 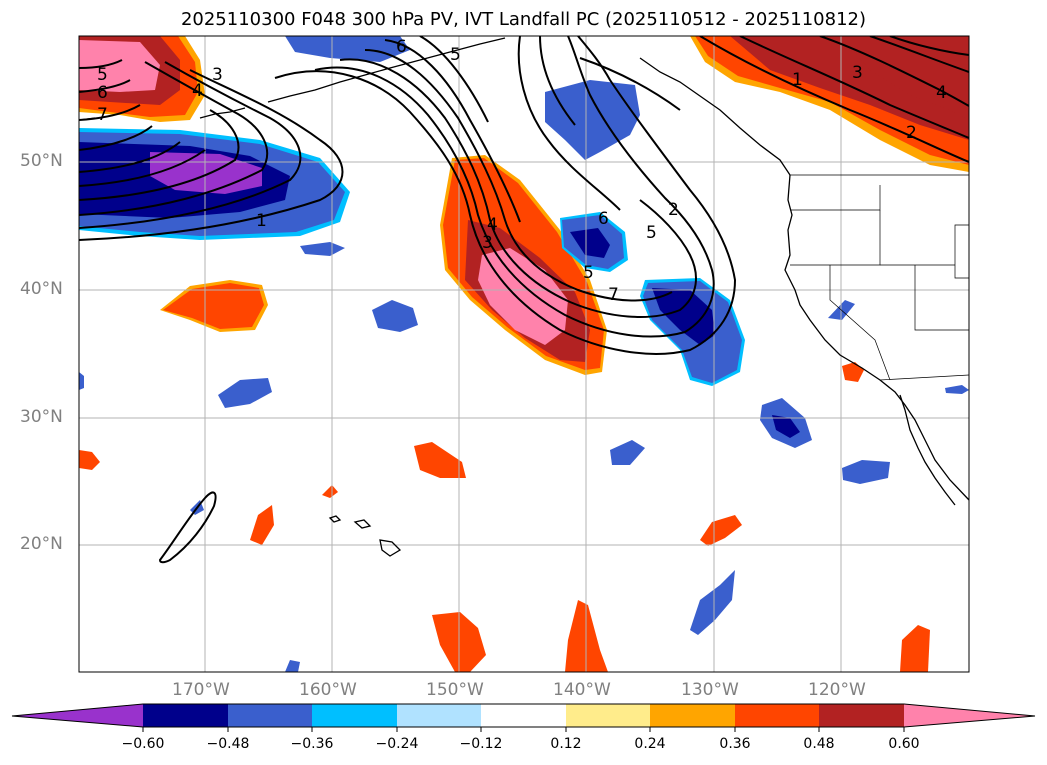 I want to click on colorbar-extend-high, so click(x=969, y=715).